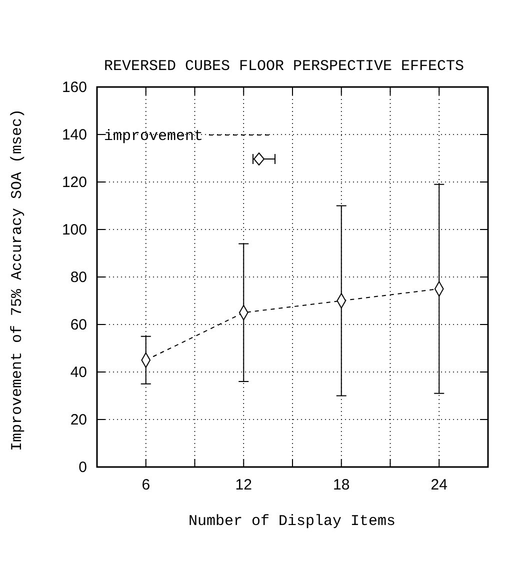 The width and height of the screenshot is (515, 562). What do you see at coordinates (146, 485) in the screenshot?
I see `x-tick-label: 6` at bounding box center [146, 485].